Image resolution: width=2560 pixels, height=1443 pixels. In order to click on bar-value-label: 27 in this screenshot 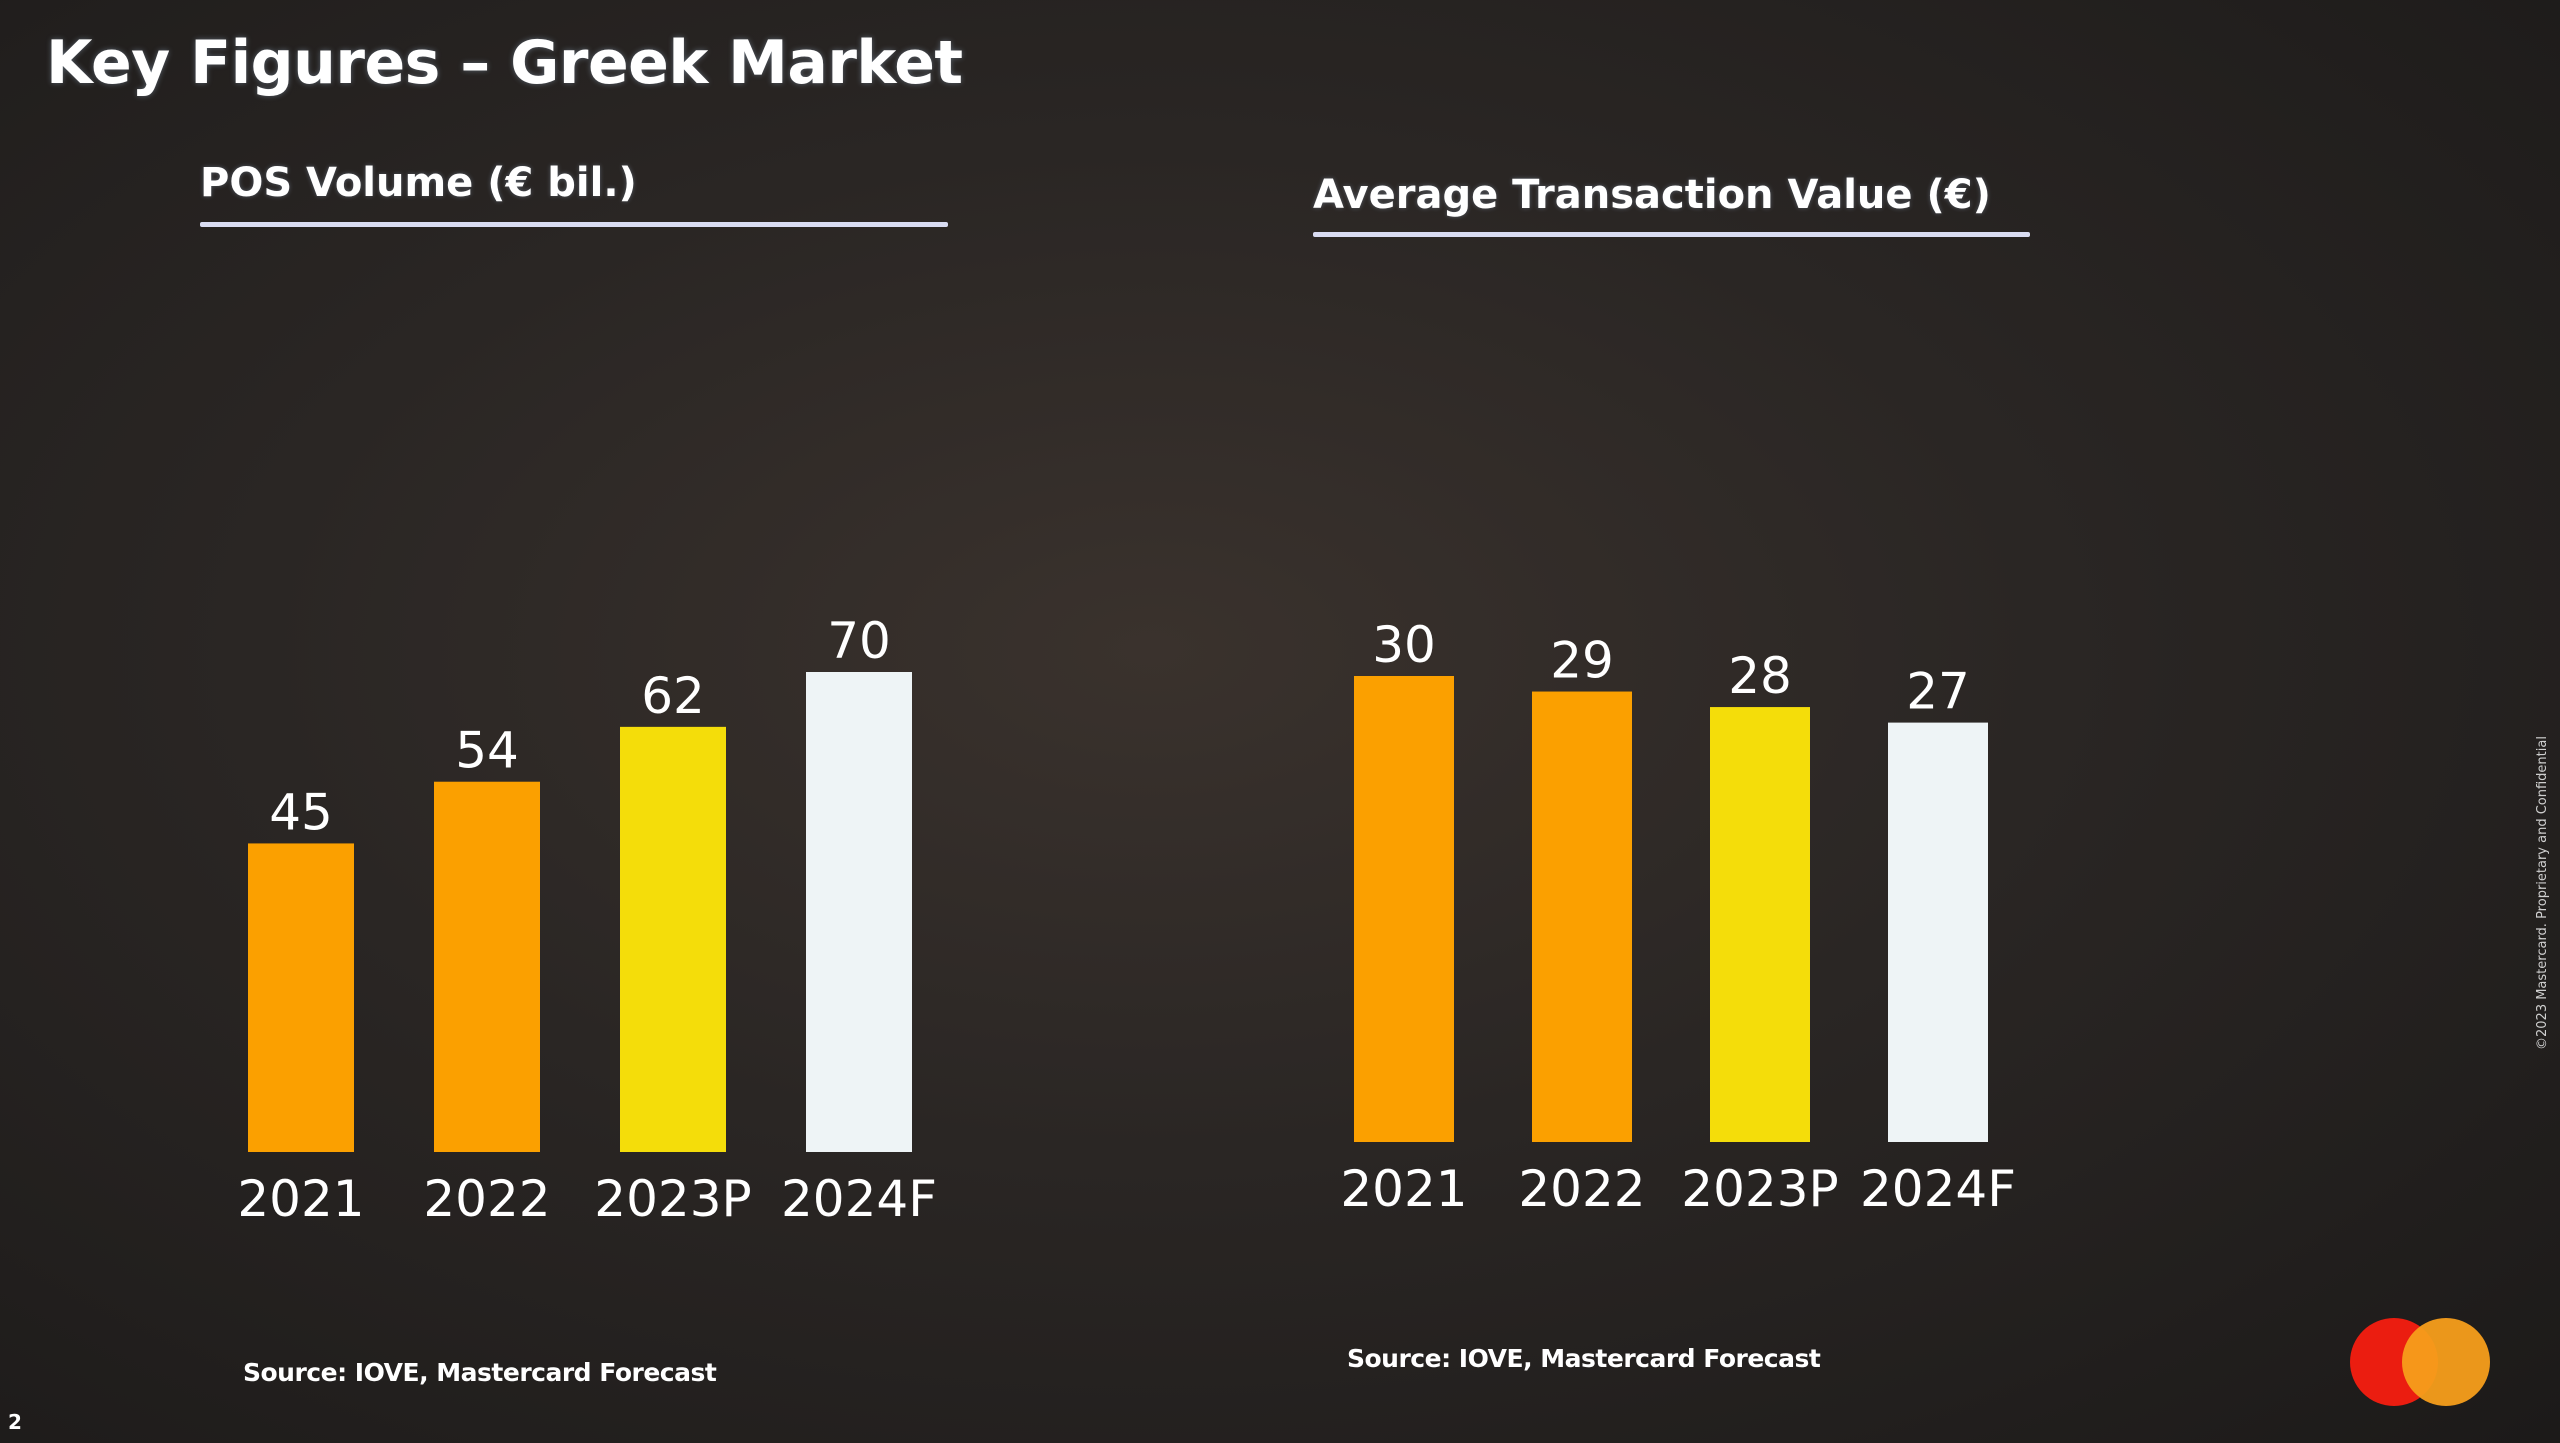, I will do `click(1938, 692)`.